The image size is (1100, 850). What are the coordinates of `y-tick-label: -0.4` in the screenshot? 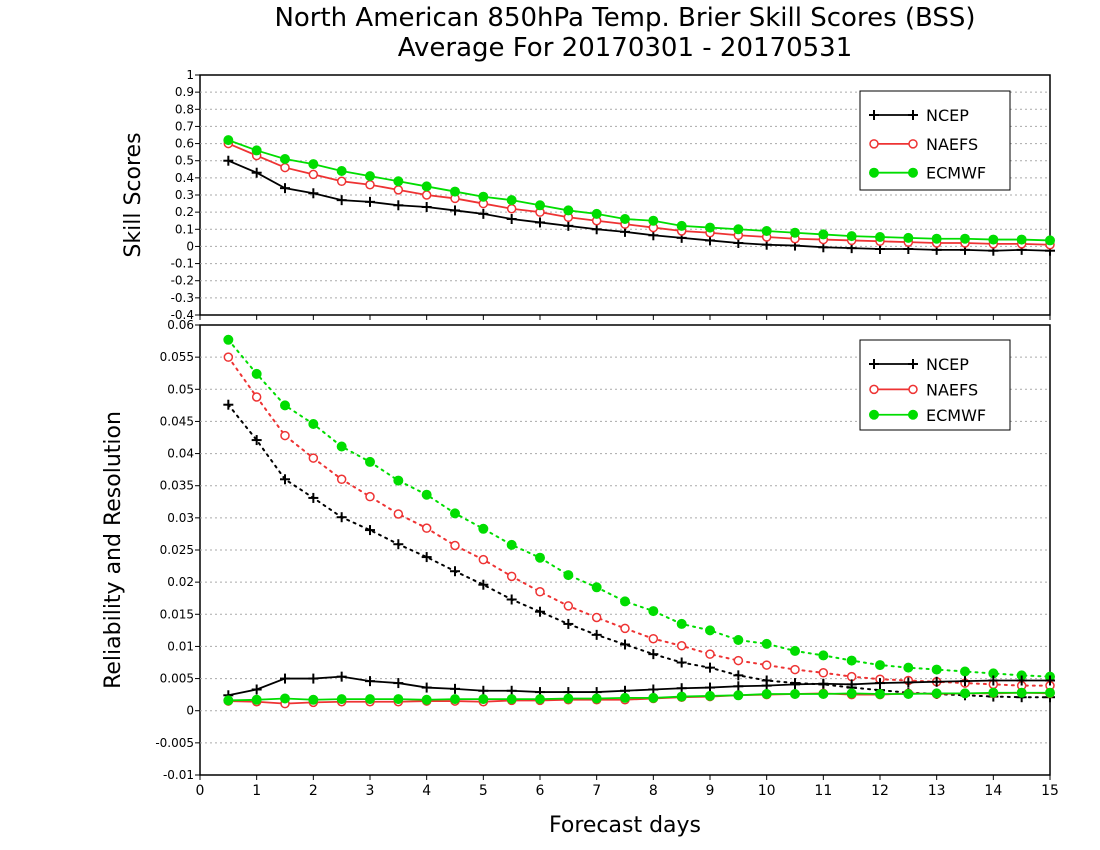 It's located at (182, 315).